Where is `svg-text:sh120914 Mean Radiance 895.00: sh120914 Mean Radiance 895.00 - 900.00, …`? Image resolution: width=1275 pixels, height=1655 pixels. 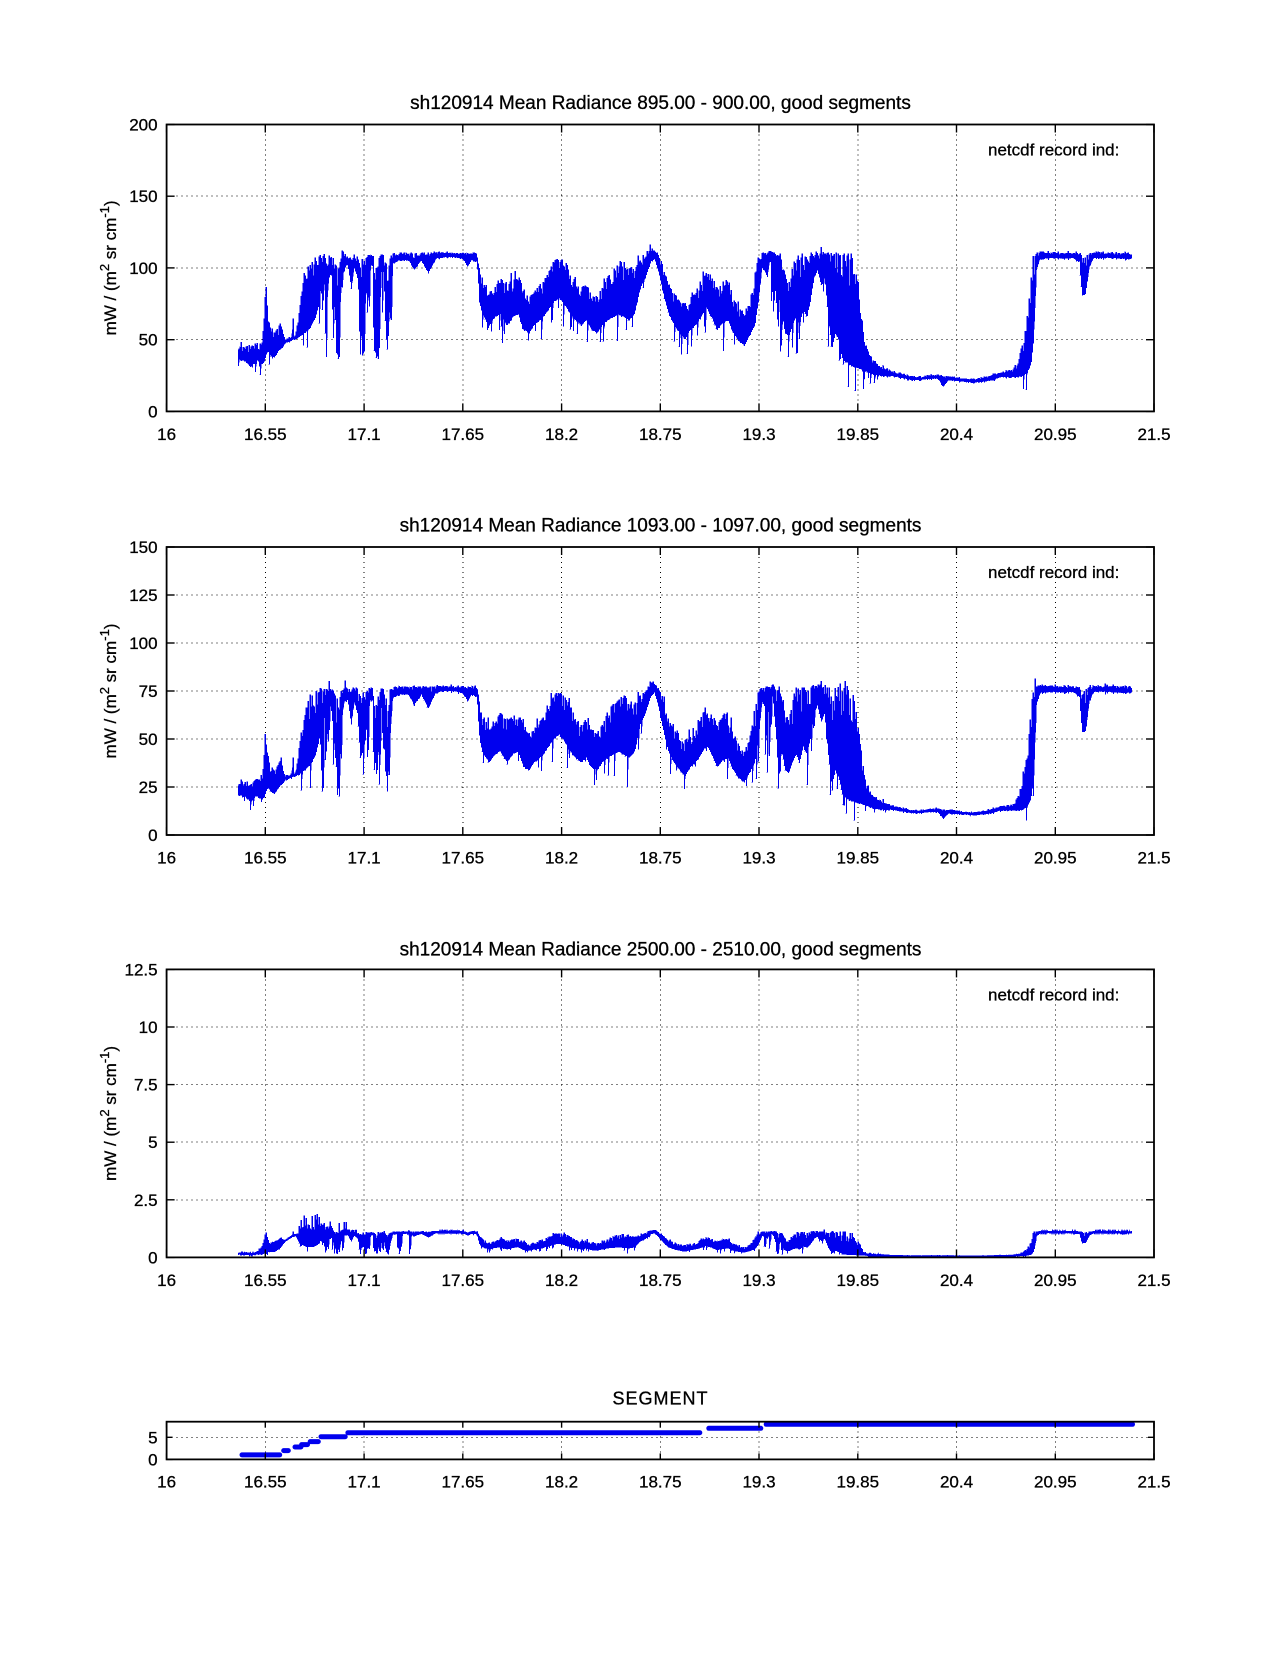
svg-text:sh120914 Mean Radiance 895.00: sh120914 Mean Radiance 895.00 - 900.00, … is located at coordinates (660, 103).